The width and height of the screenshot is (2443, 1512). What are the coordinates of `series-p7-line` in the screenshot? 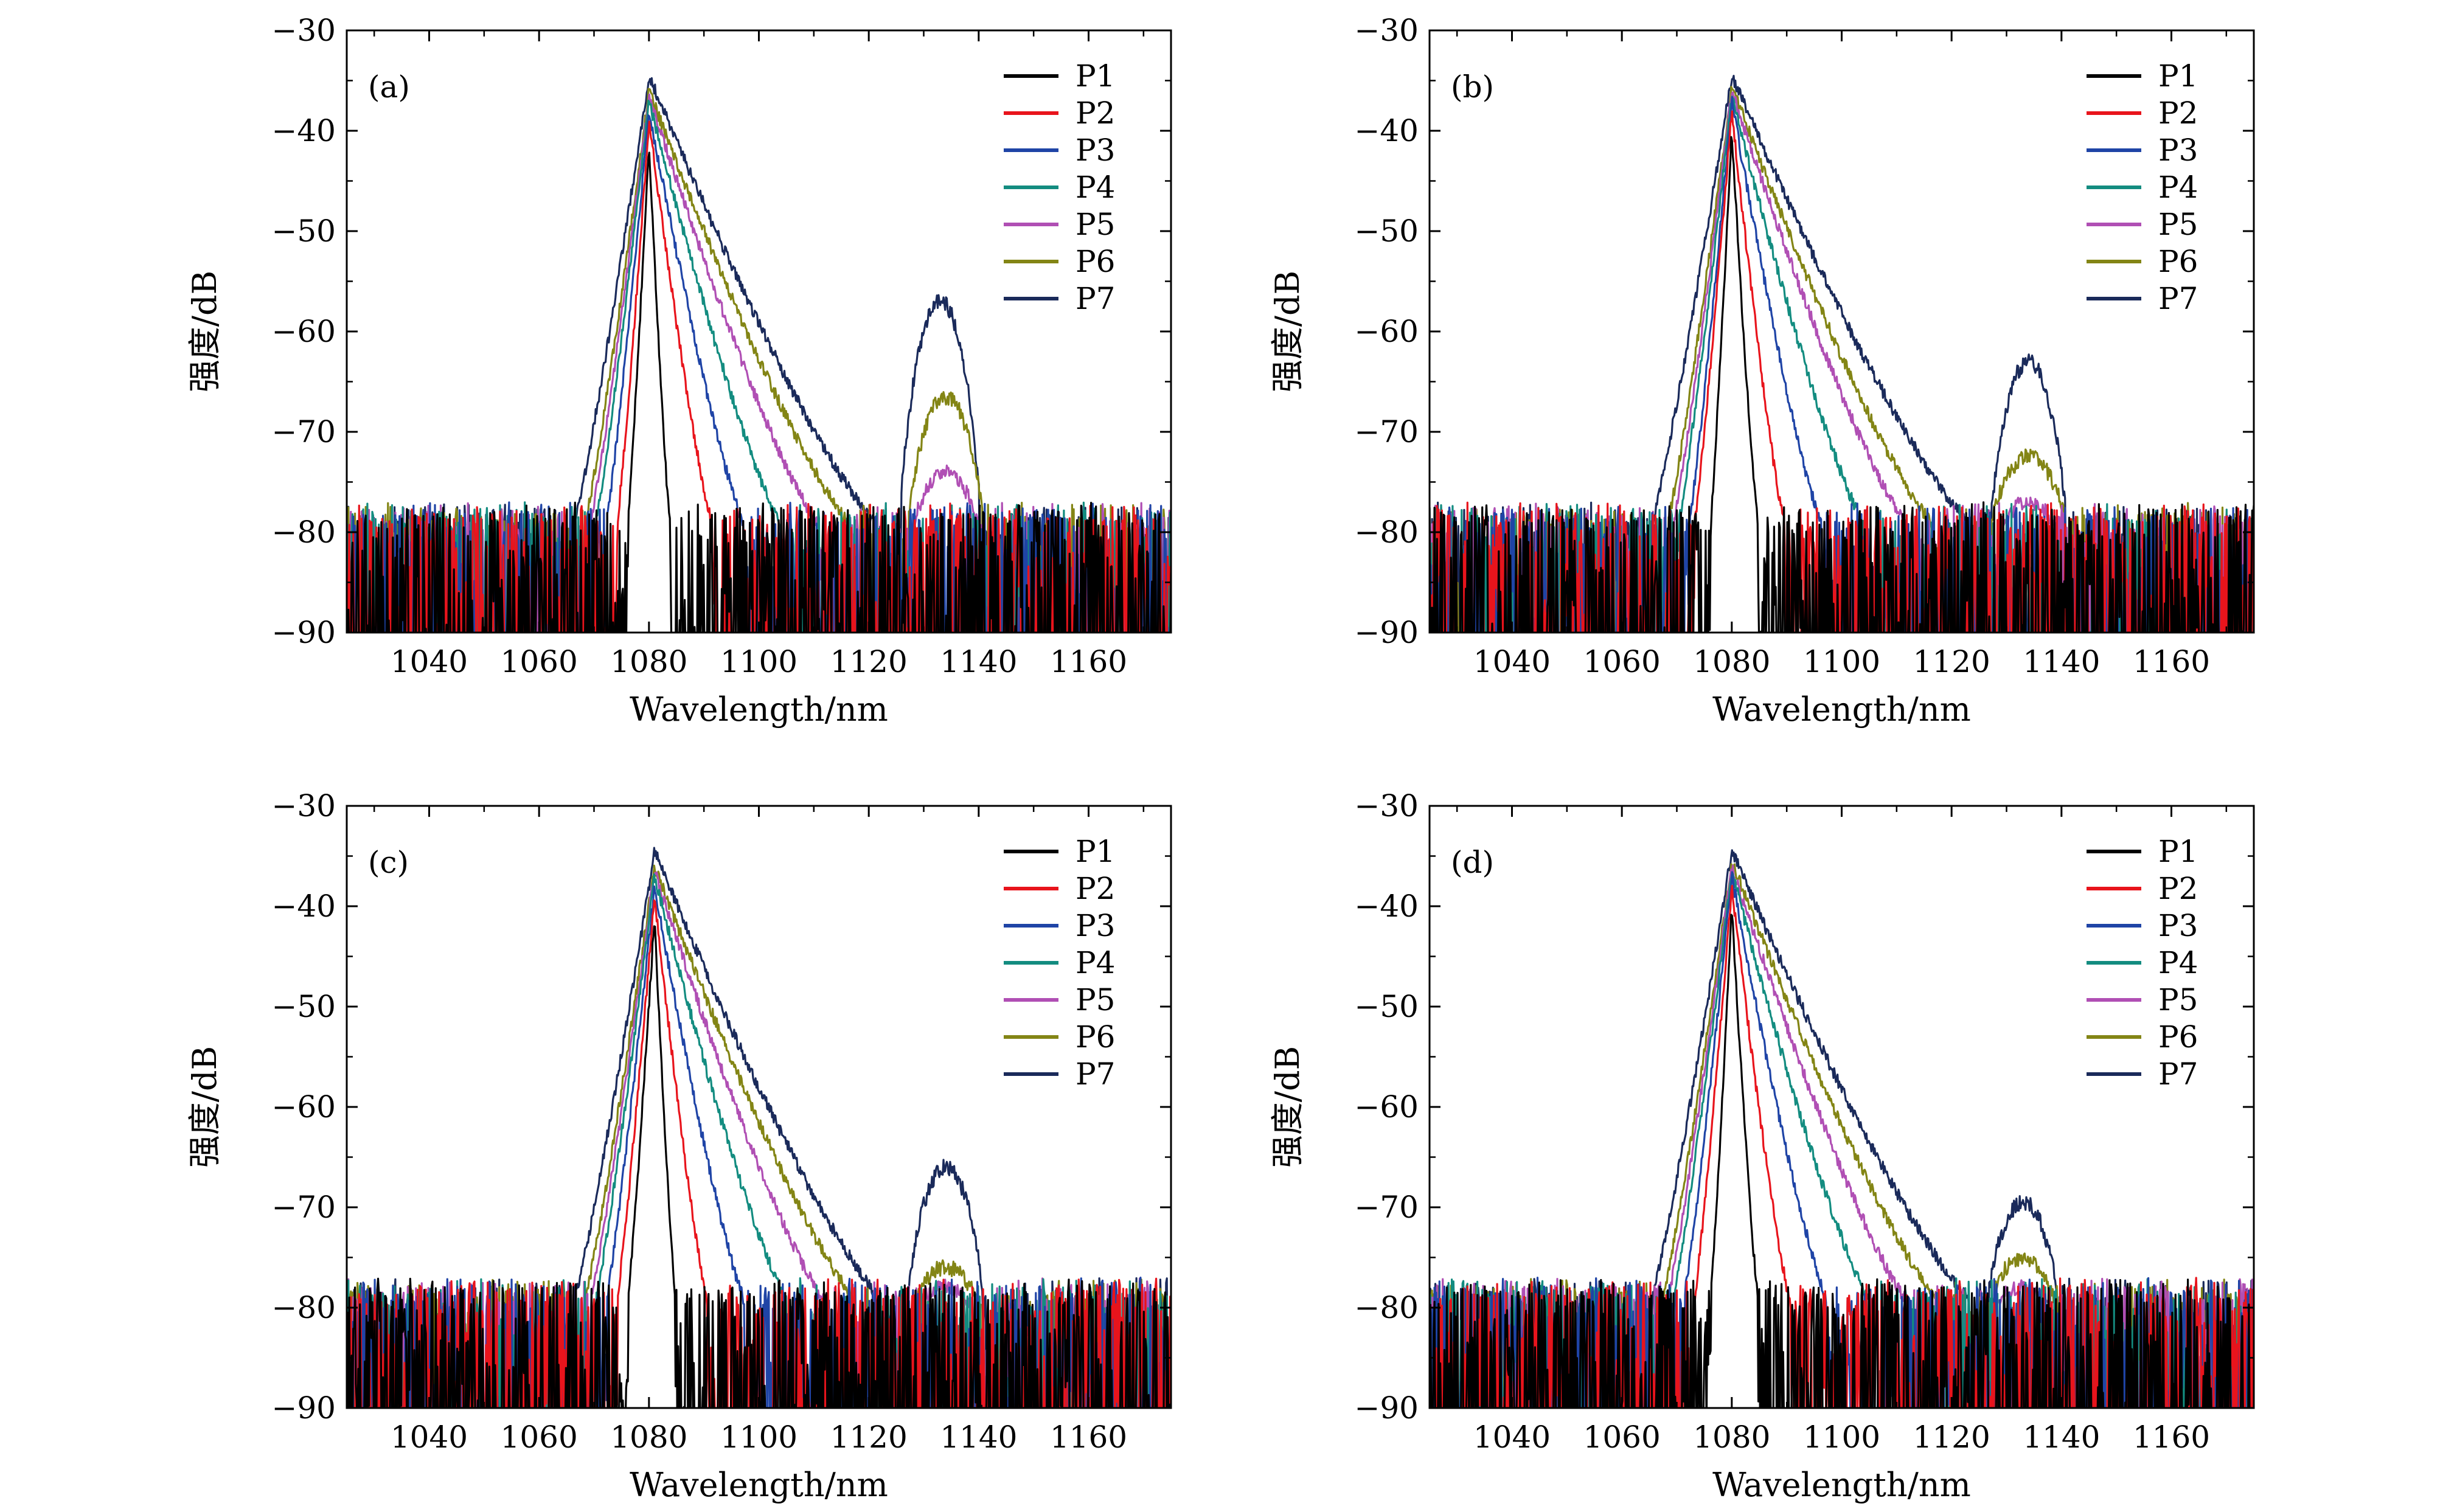 It's located at (759, 1127).